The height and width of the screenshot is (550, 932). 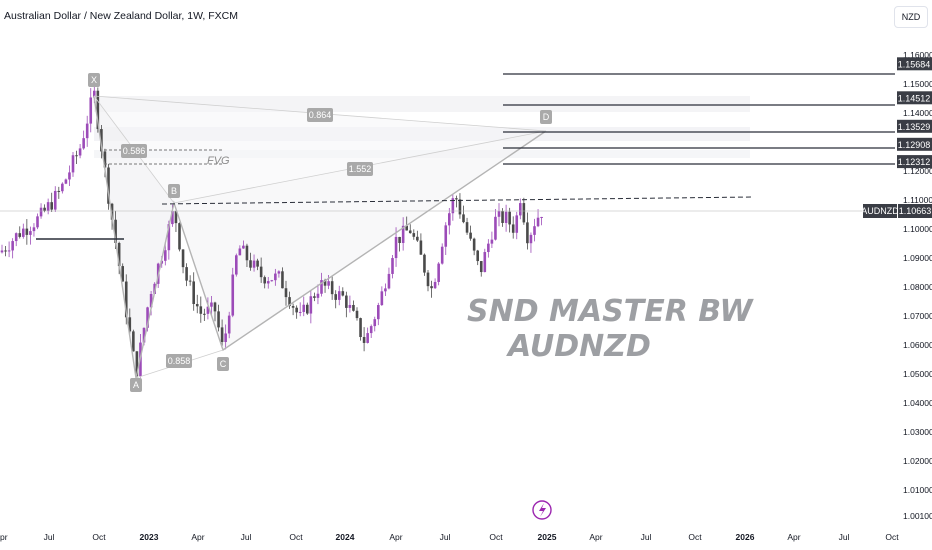 What do you see at coordinates (320, 115) in the screenshot?
I see `ratio-xd-bg` at bounding box center [320, 115].